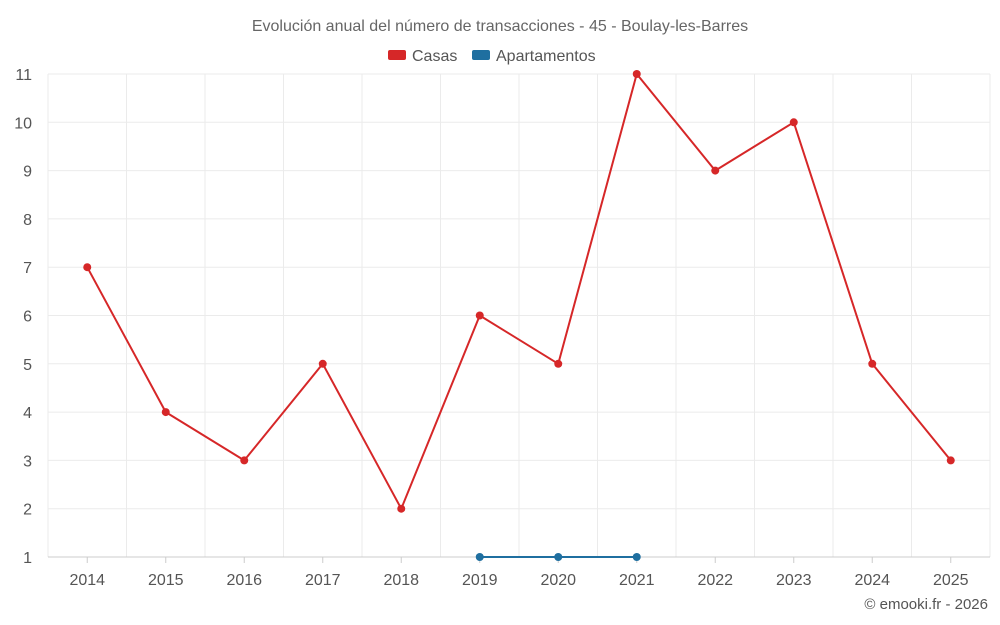  Describe the element at coordinates (27, 461) in the screenshot. I see `y-tick-label: 3` at that location.